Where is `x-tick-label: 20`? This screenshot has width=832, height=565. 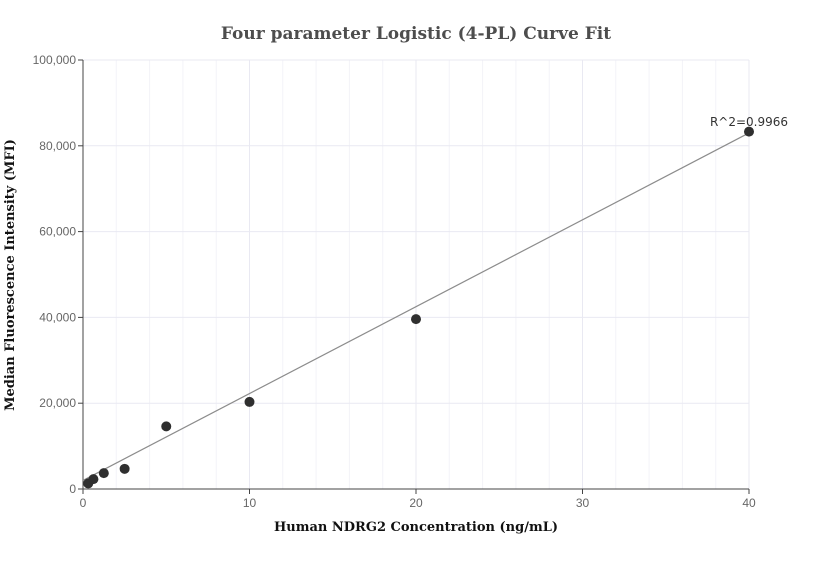 x-tick-label: 20 is located at coordinates (416, 503).